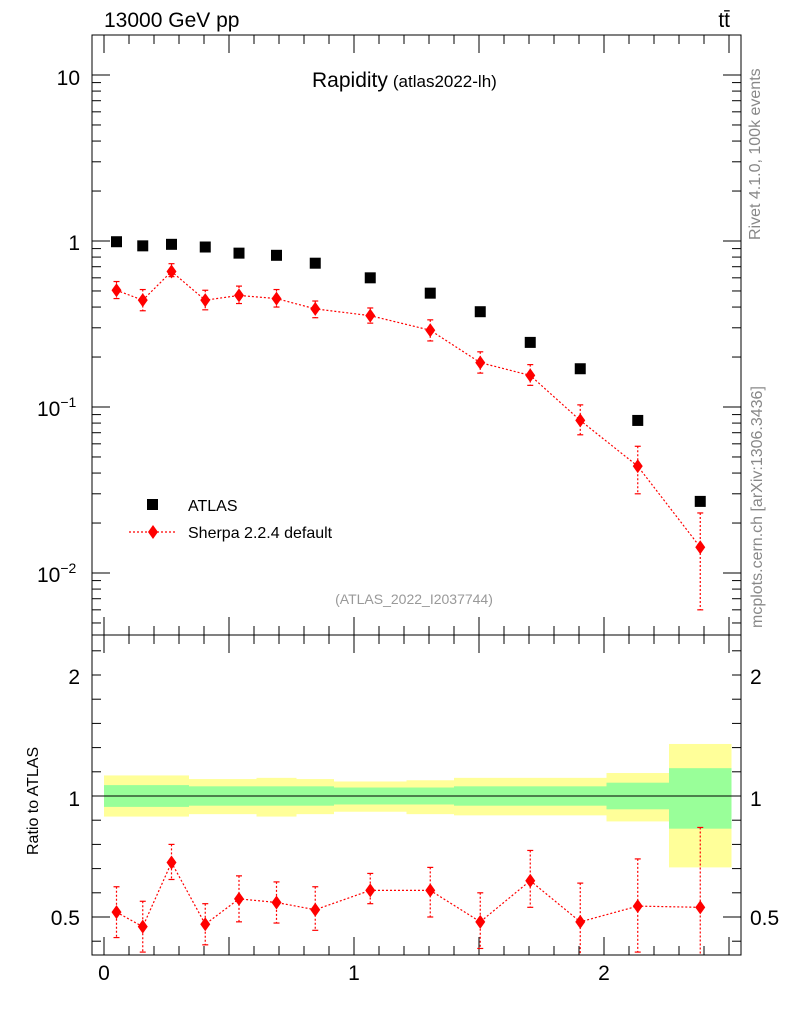  I want to click on ratio-band-inner, so click(700, 798).